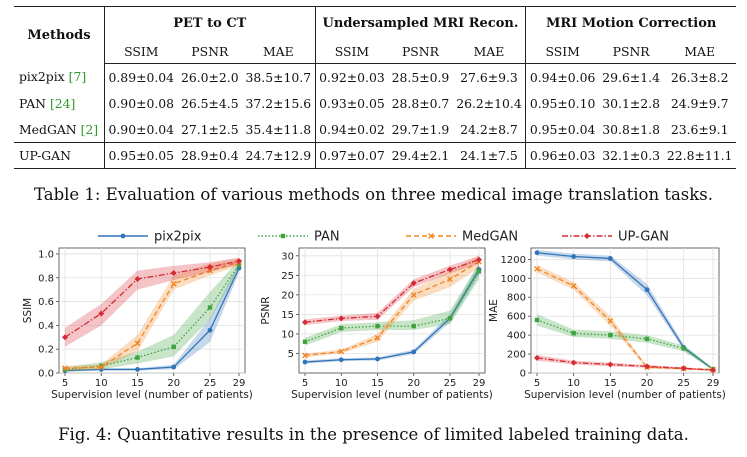 This screenshot has height=457, width=747. I want to click on y-tick-label: 0, so click(523, 374).